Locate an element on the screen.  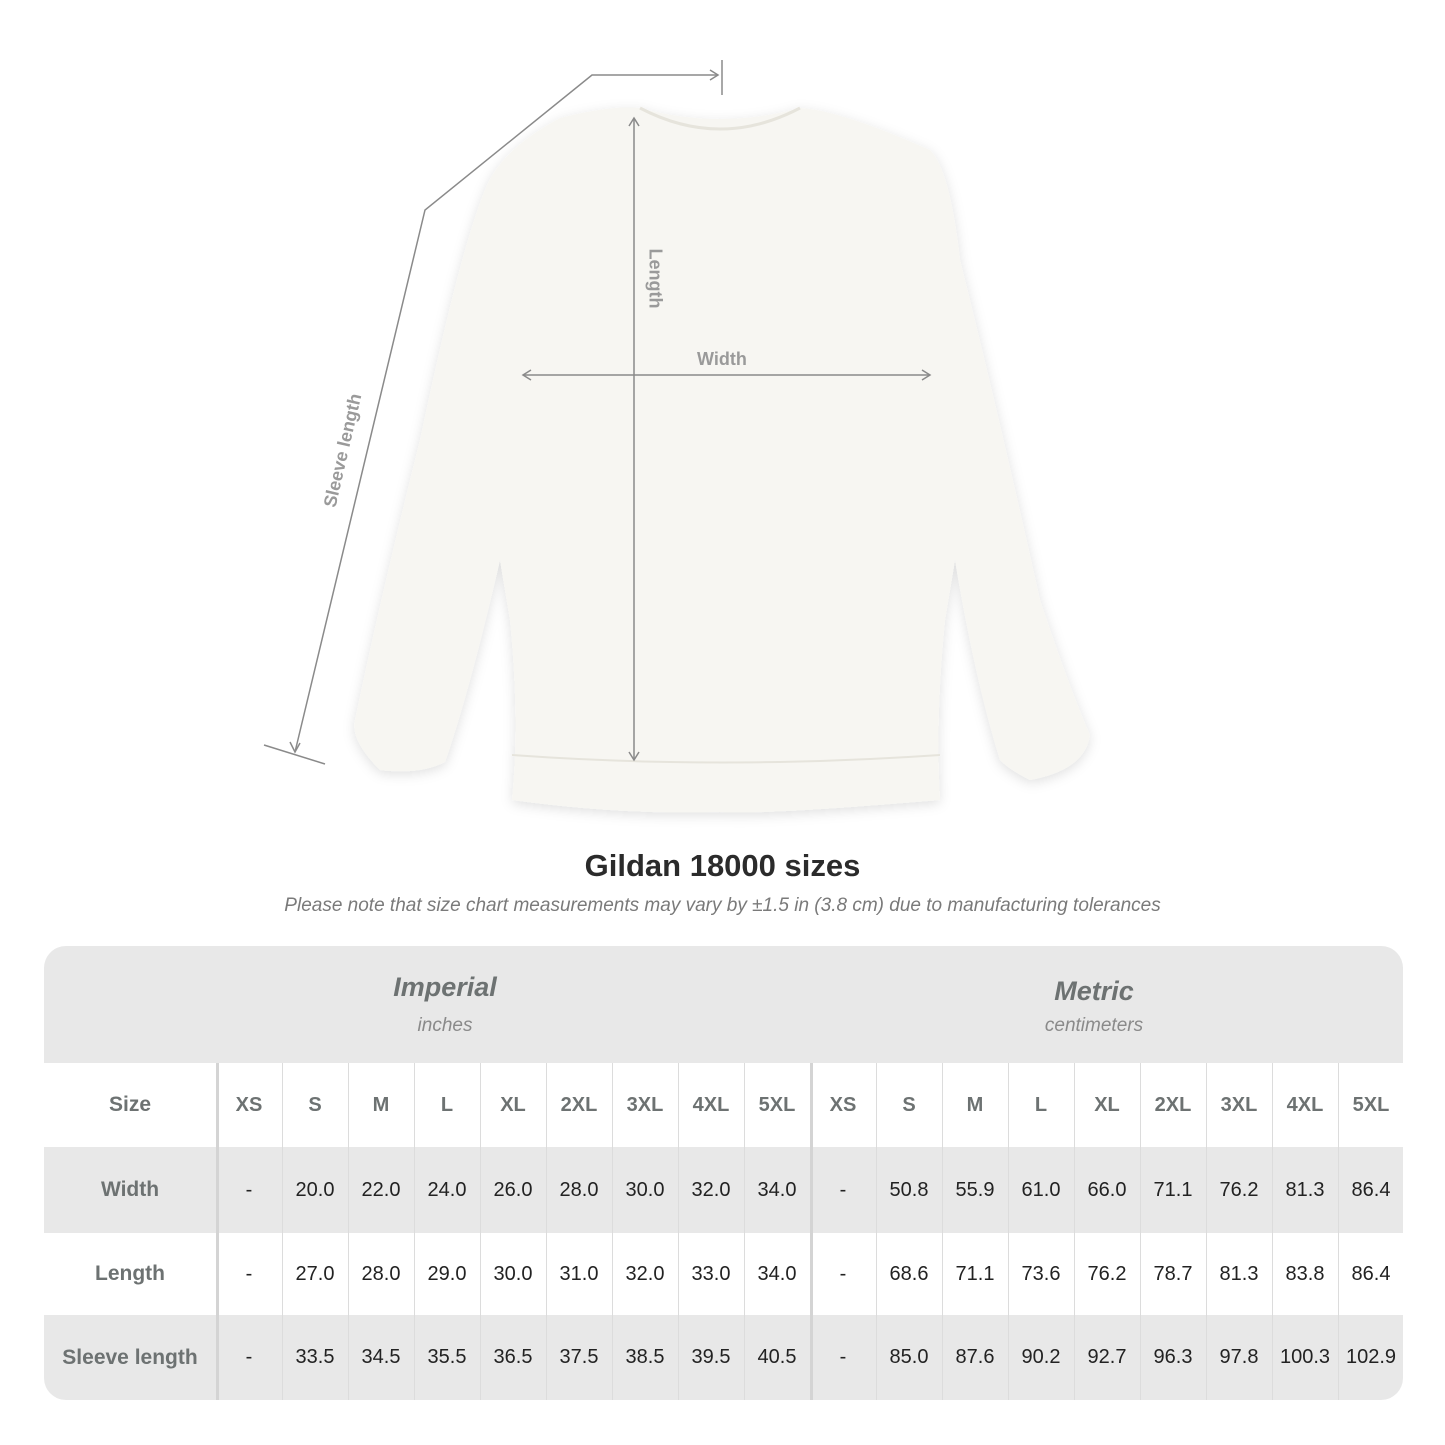
metric-value: 55.9 is located at coordinates (975, 1189).